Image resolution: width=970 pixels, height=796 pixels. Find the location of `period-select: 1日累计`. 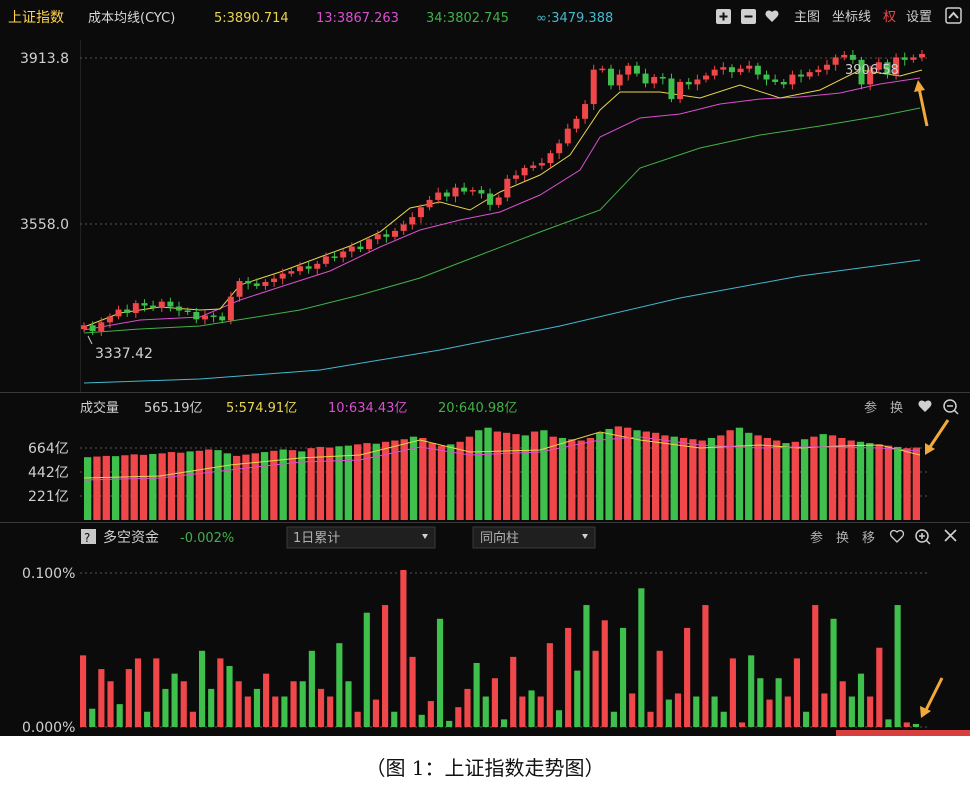

period-select: 1日累计 is located at coordinates (361, 537).